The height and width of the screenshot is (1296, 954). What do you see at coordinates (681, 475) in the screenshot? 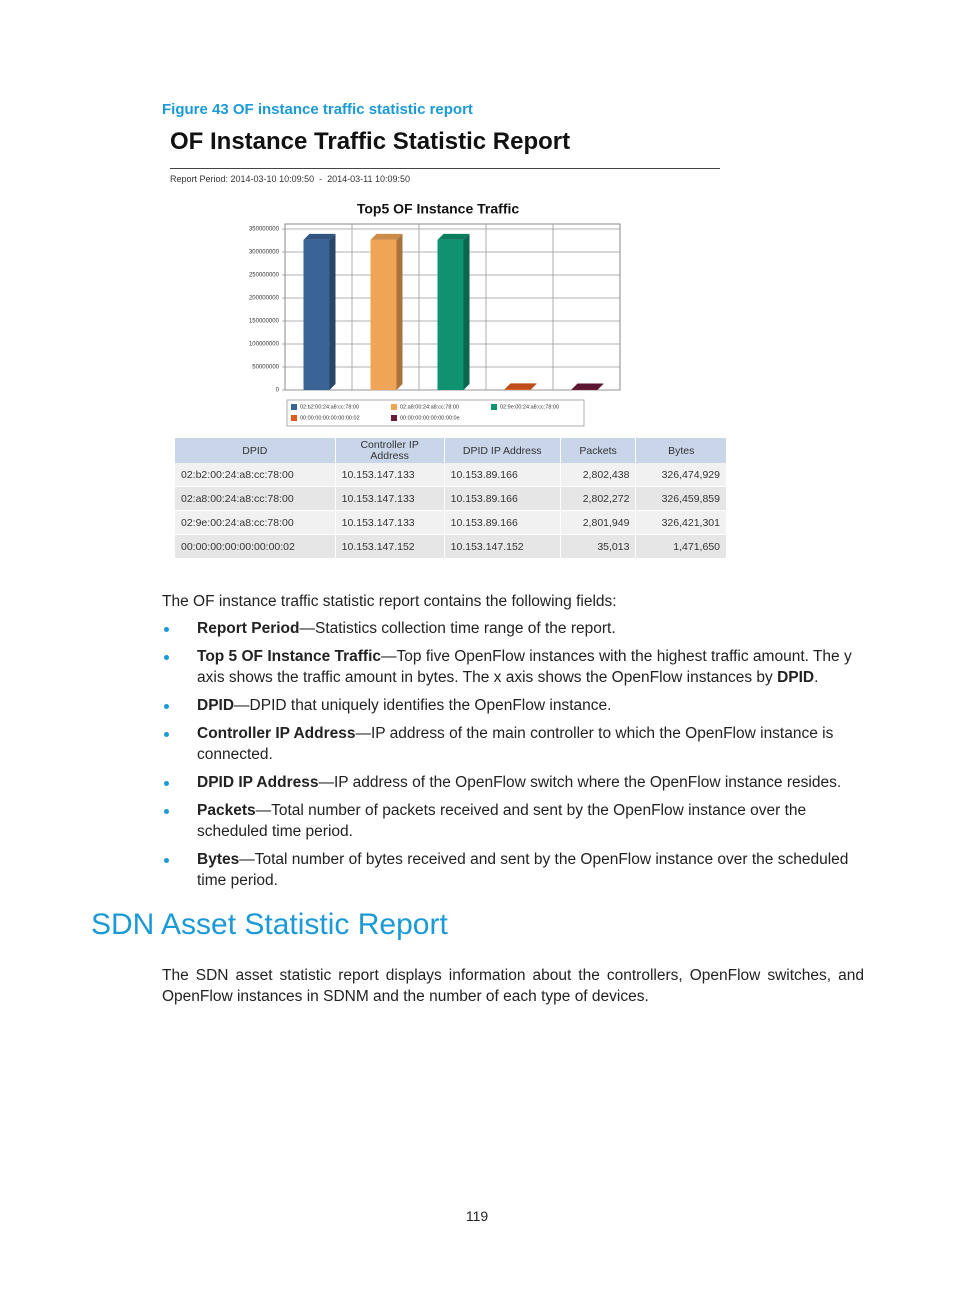
I see `table-cell: 326,474,929` at bounding box center [681, 475].